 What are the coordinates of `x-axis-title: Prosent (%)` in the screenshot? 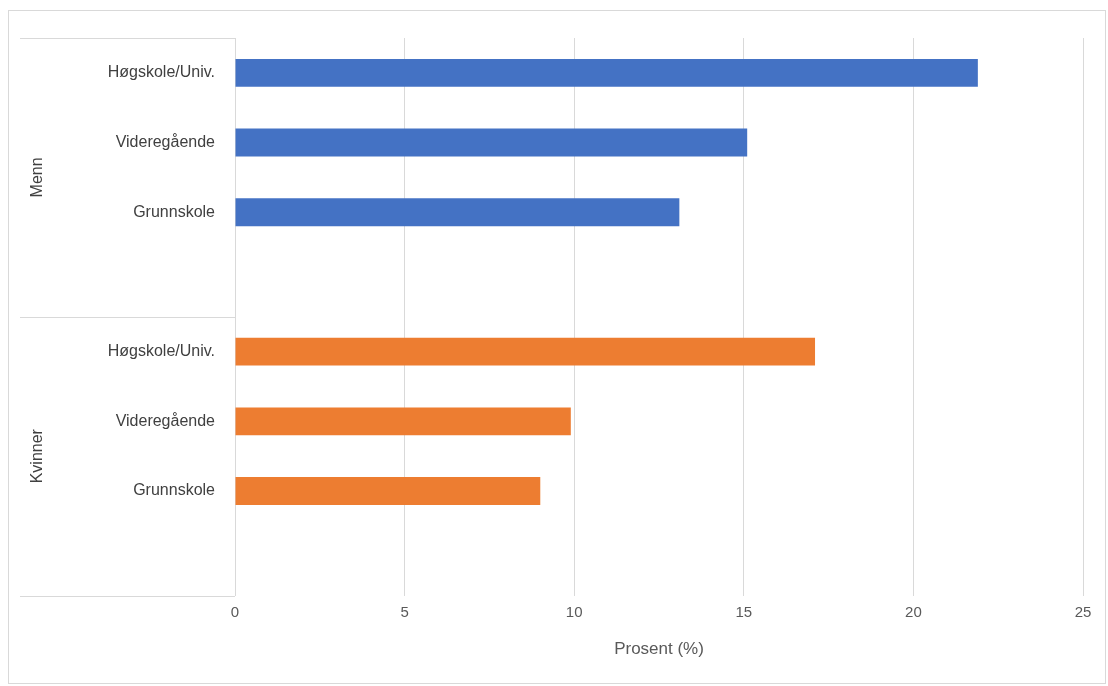 It's located at (659, 649).